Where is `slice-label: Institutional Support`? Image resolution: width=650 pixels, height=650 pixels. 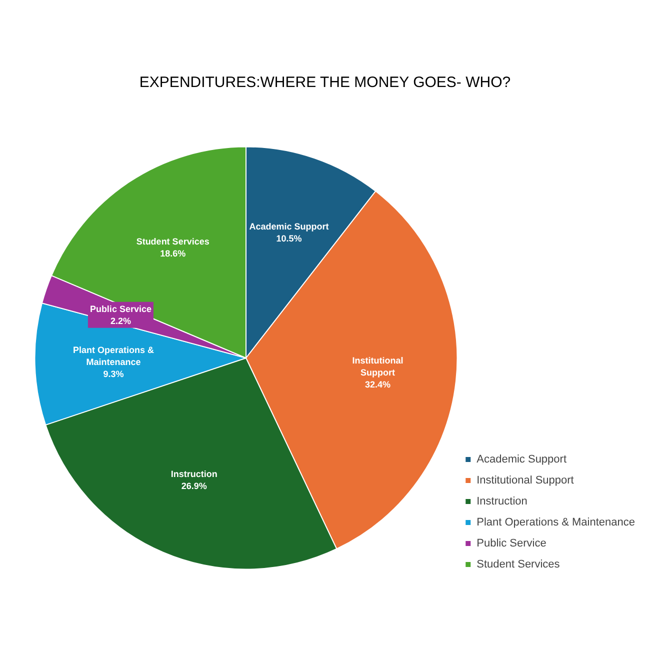 slice-label: Institutional Support is located at coordinates (378, 366).